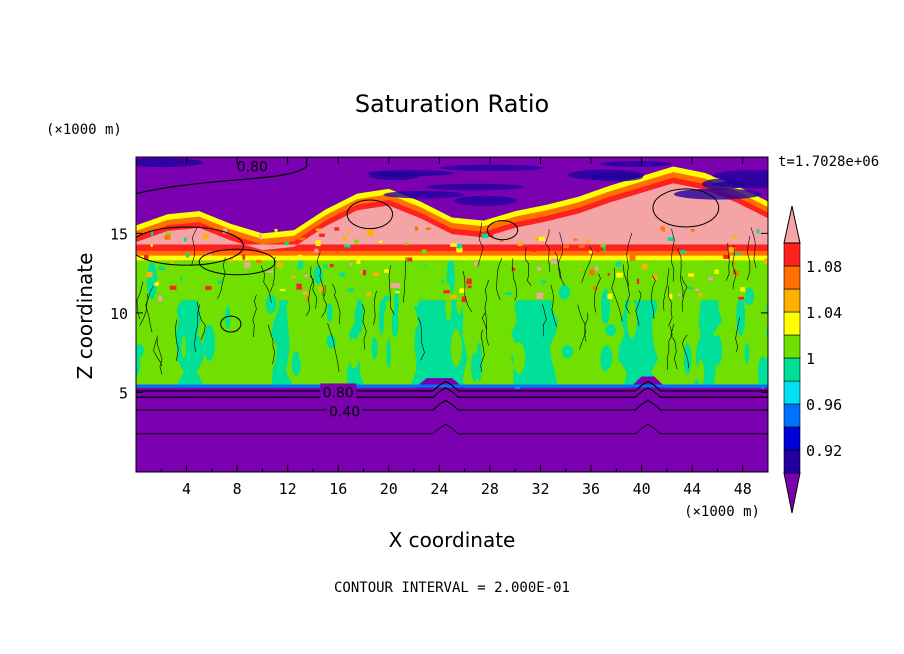  What do you see at coordinates (824, 267) in the screenshot?
I see `colorbar-label: 1.08` at bounding box center [824, 267].